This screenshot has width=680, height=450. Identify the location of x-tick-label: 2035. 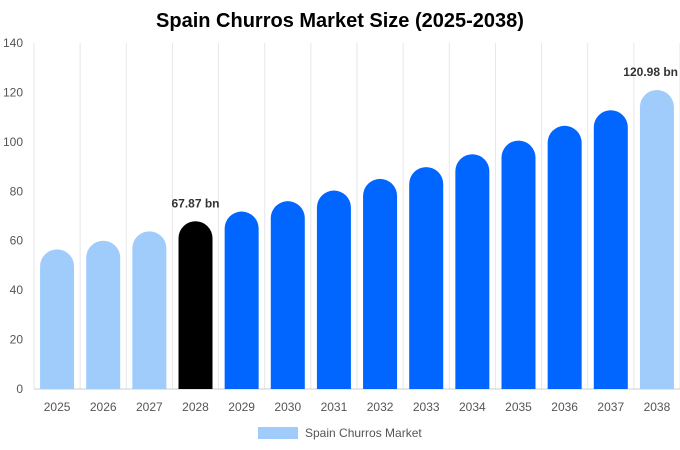
(518, 407).